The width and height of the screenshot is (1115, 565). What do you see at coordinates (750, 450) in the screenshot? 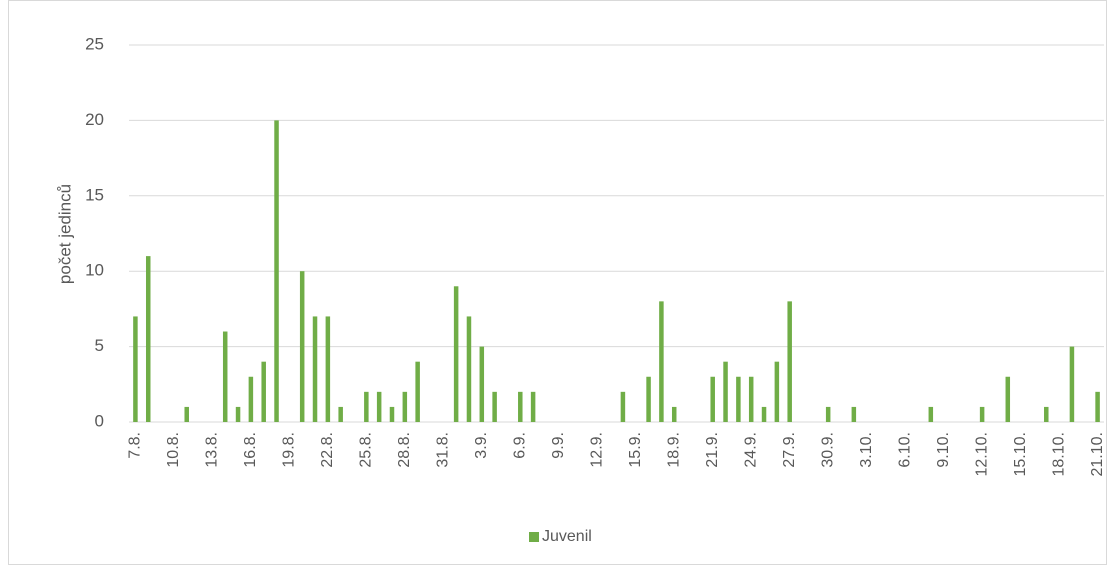
I see `x-tick-label: 24.9.` at bounding box center [750, 450].